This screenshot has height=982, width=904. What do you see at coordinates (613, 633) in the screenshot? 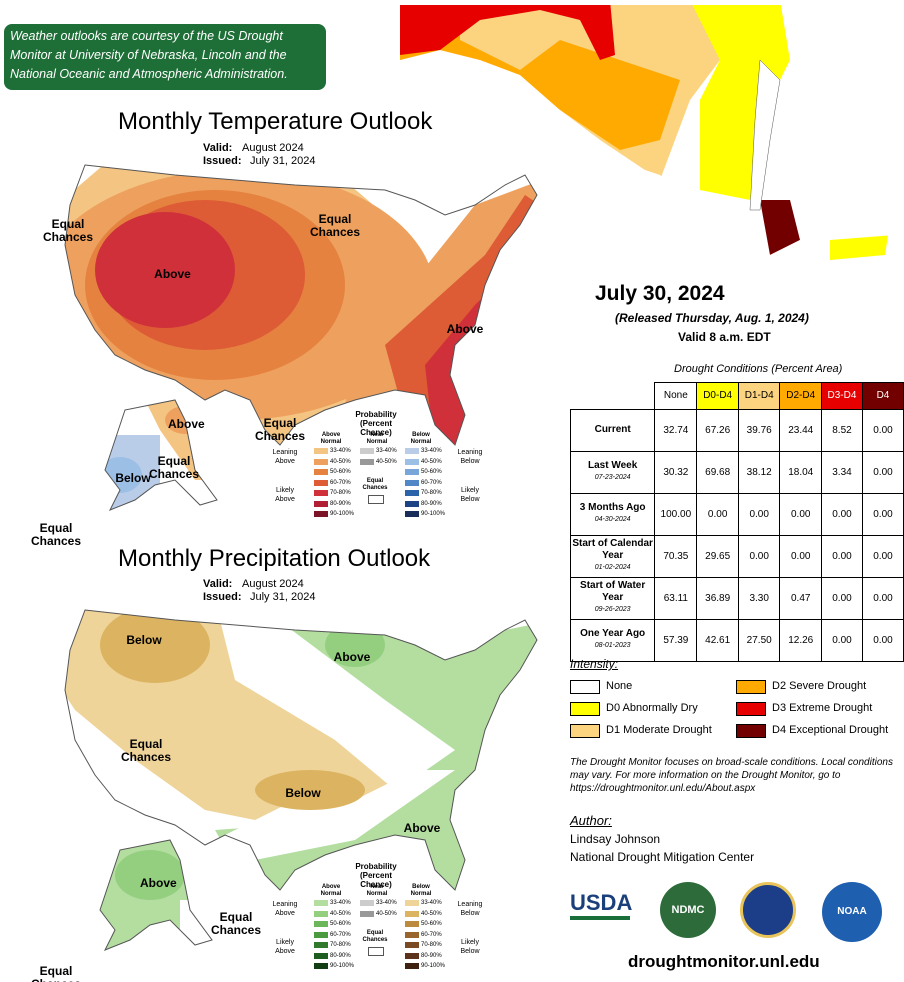
I see `row-label-text: One Year Ago` at bounding box center [613, 633].